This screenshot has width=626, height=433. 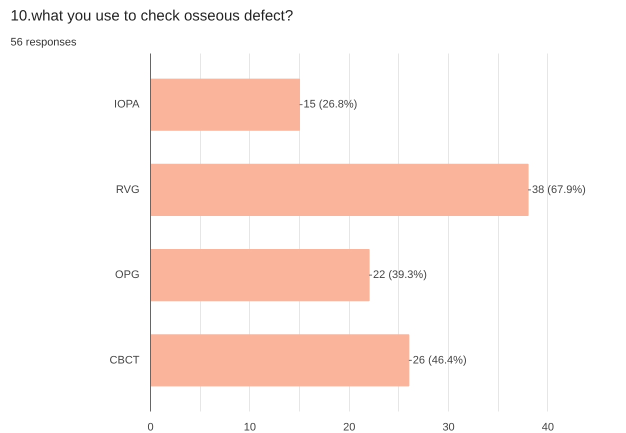 I want to click on x-tick-label: 30, so click(x=448, y=427).